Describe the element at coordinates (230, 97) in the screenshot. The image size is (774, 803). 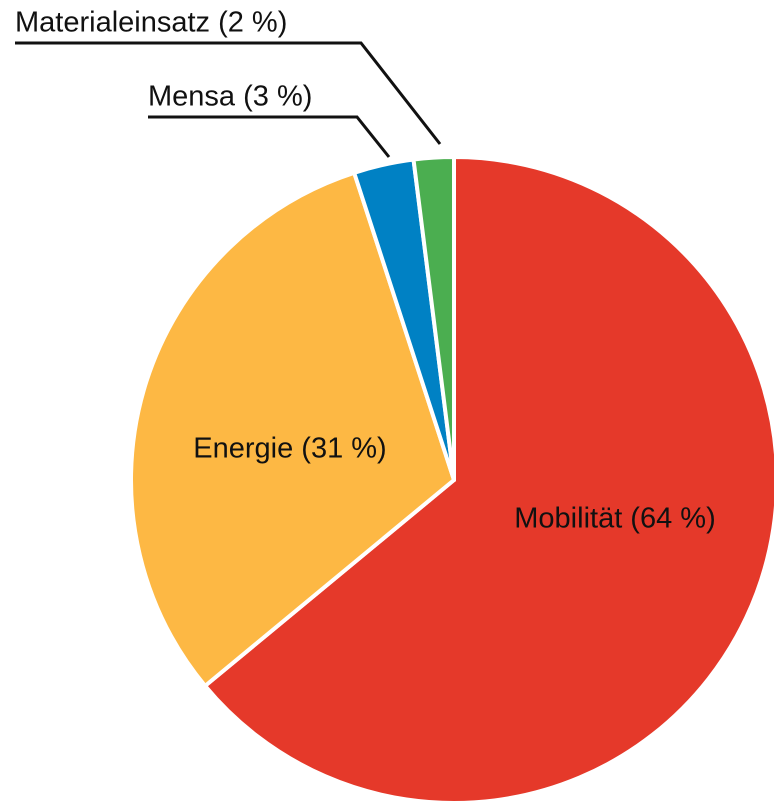
I see `slice-label: Mensa (3 %)` at that location.